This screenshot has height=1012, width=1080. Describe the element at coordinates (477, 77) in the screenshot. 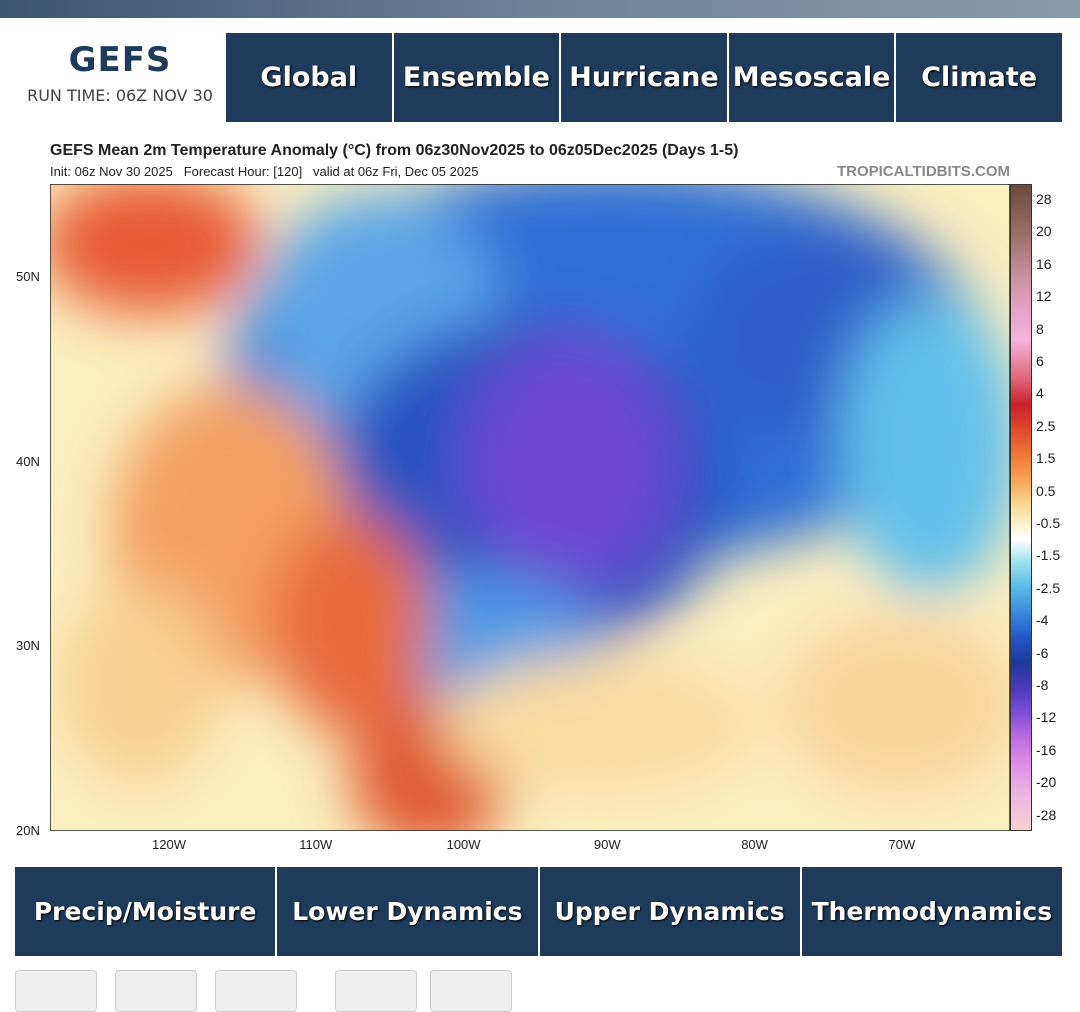

I see `nav-button: Ensemble` at that location.